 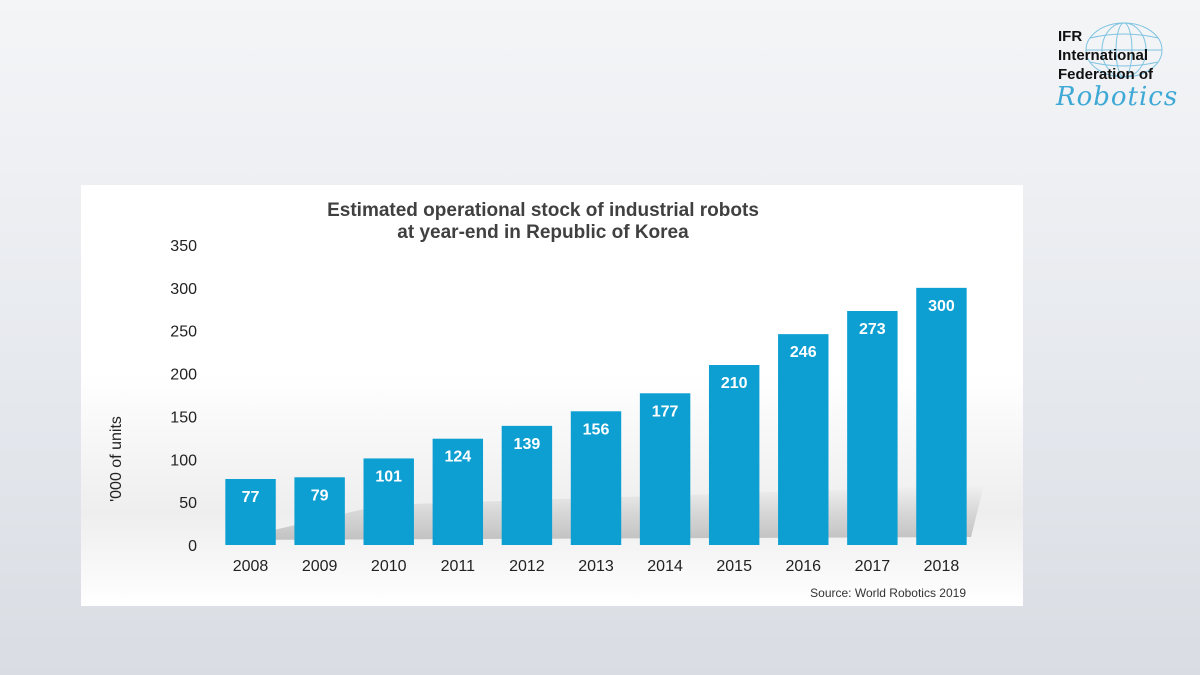 What do you see at coordinates (188, 503) in the screenshot?
I see `y-tick-label: 50` at bounding box center [188, 503].